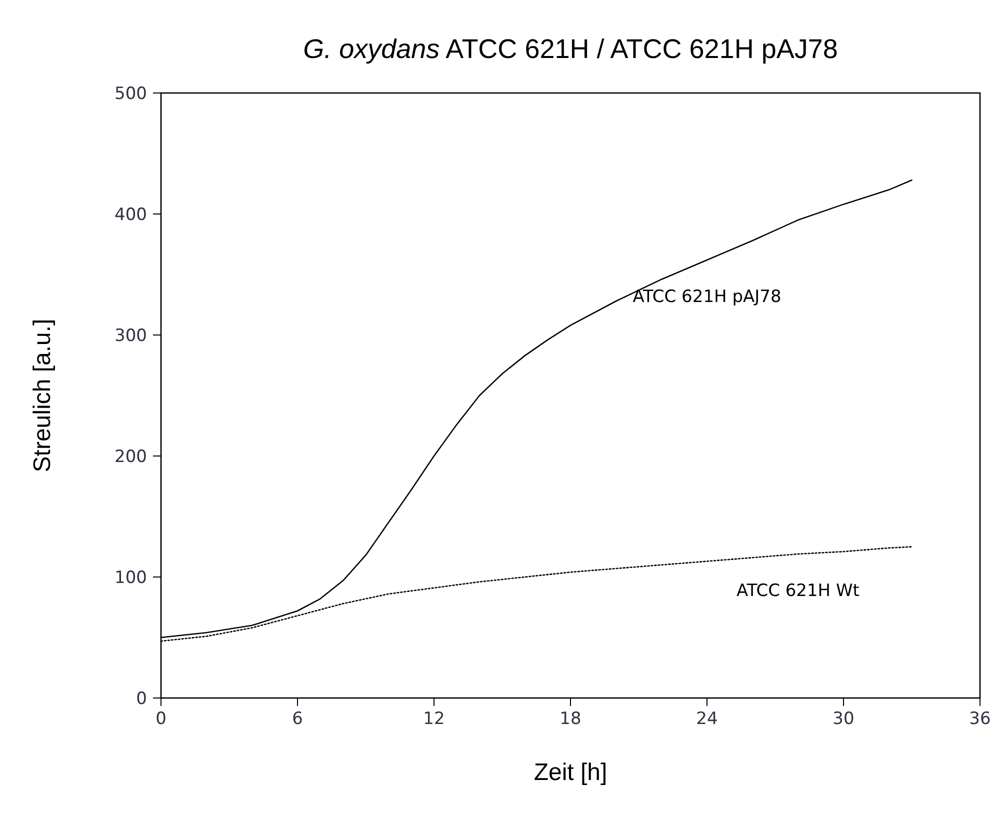 Image resolution: width=999 pixels, height=816 pixels. What do you see at coordinates (980, 719) in the screenshot?
I see `x-tick-label: 36` at bounding box center [980, 719].